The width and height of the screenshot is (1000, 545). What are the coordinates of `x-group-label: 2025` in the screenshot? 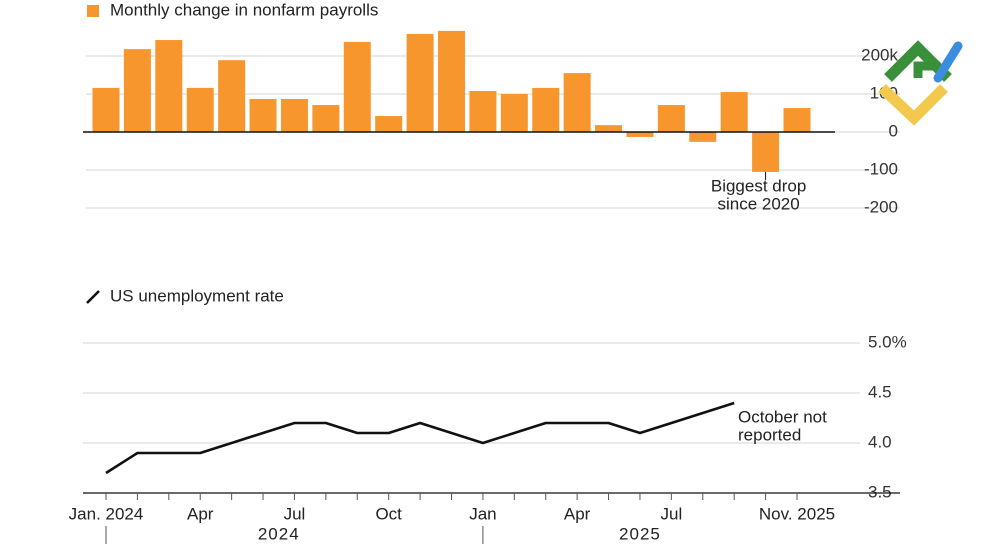 It's located at (640, 533).